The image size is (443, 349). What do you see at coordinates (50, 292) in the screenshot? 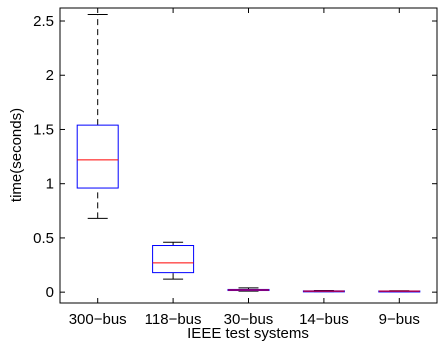
I see `y-tick-label: 0` at bounding box center [50, 292].